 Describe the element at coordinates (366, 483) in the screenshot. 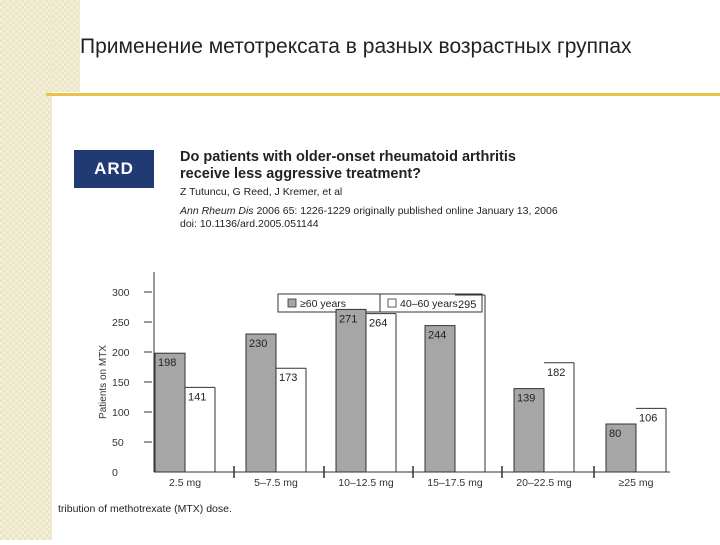

I see `x-tick-label: 10–12.5 mg` at that location.